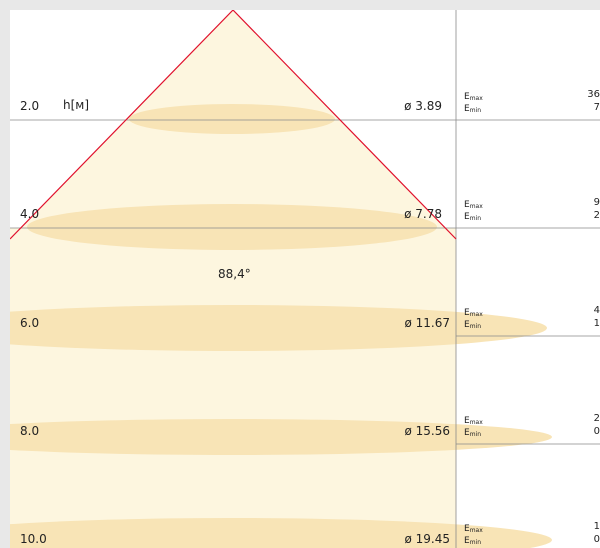  Describe the element at coordinates (410, 539) in the screenshot. I see `diameter-label: ø 19.45` at that location.